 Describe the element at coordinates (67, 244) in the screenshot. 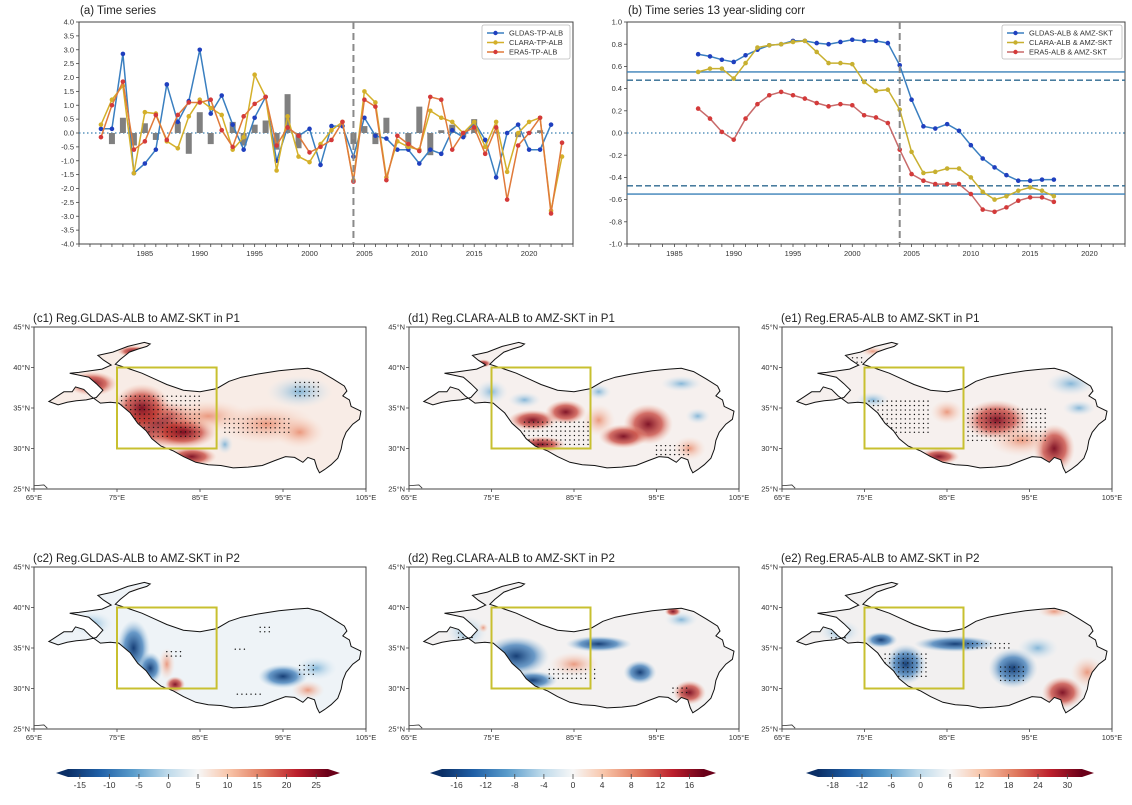

I see `a-ytick-label: -4.0` at that location.